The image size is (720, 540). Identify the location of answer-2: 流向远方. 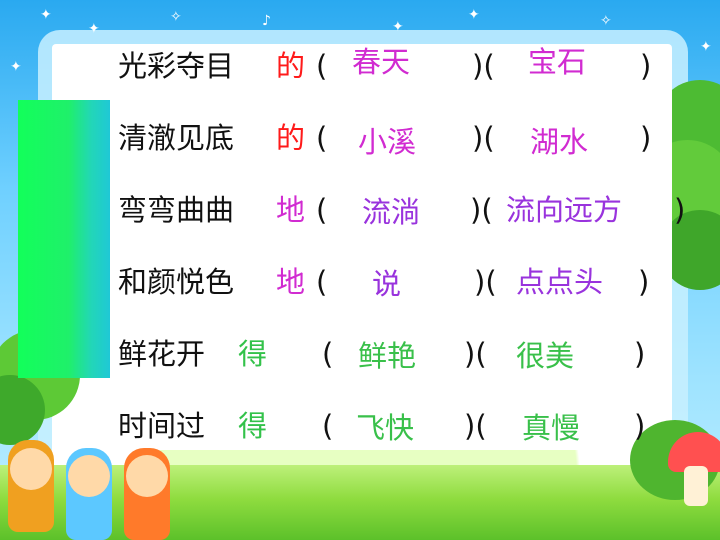
(564, 210).